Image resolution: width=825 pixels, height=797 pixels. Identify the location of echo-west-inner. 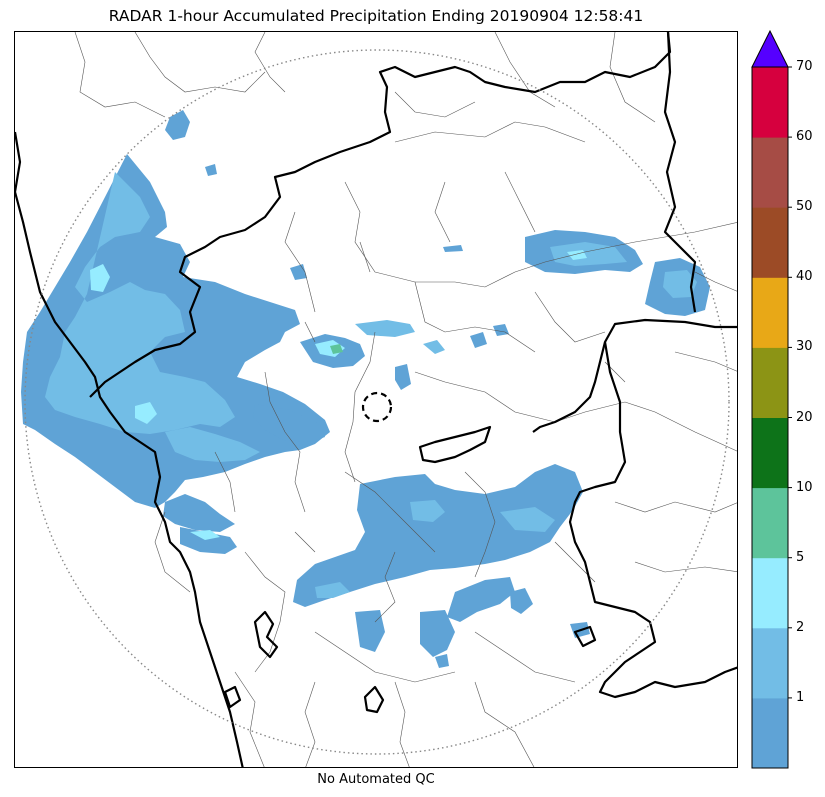
(140, 303).